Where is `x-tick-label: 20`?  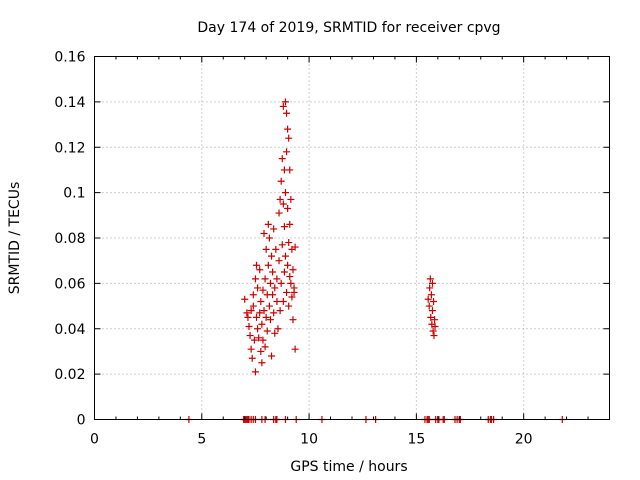 x-tick-label: 20 is located at coordinates (524, 440).